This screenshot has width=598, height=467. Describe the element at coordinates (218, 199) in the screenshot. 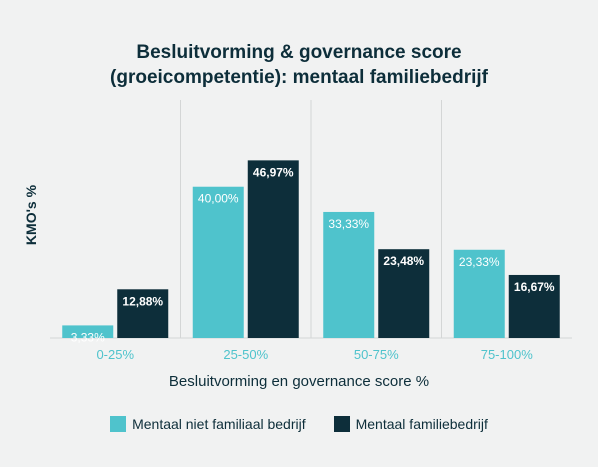

I see `bar-value-label: 40,00%` at that location.